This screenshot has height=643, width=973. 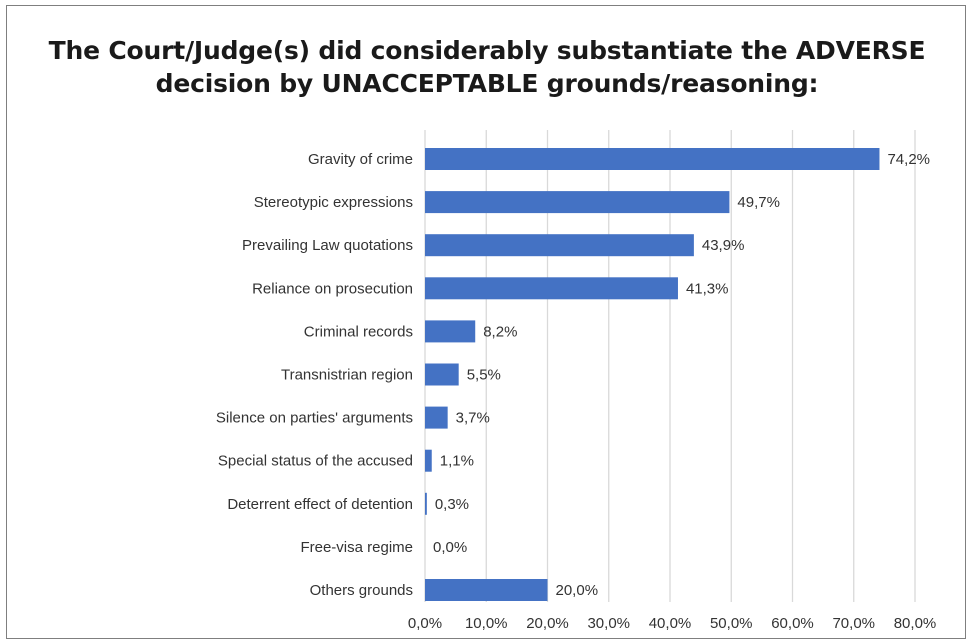 What do you see at coordinates (500, 331) in the screenshot?
I see `data-label: 8,2%` at bounding box center [500, 331].